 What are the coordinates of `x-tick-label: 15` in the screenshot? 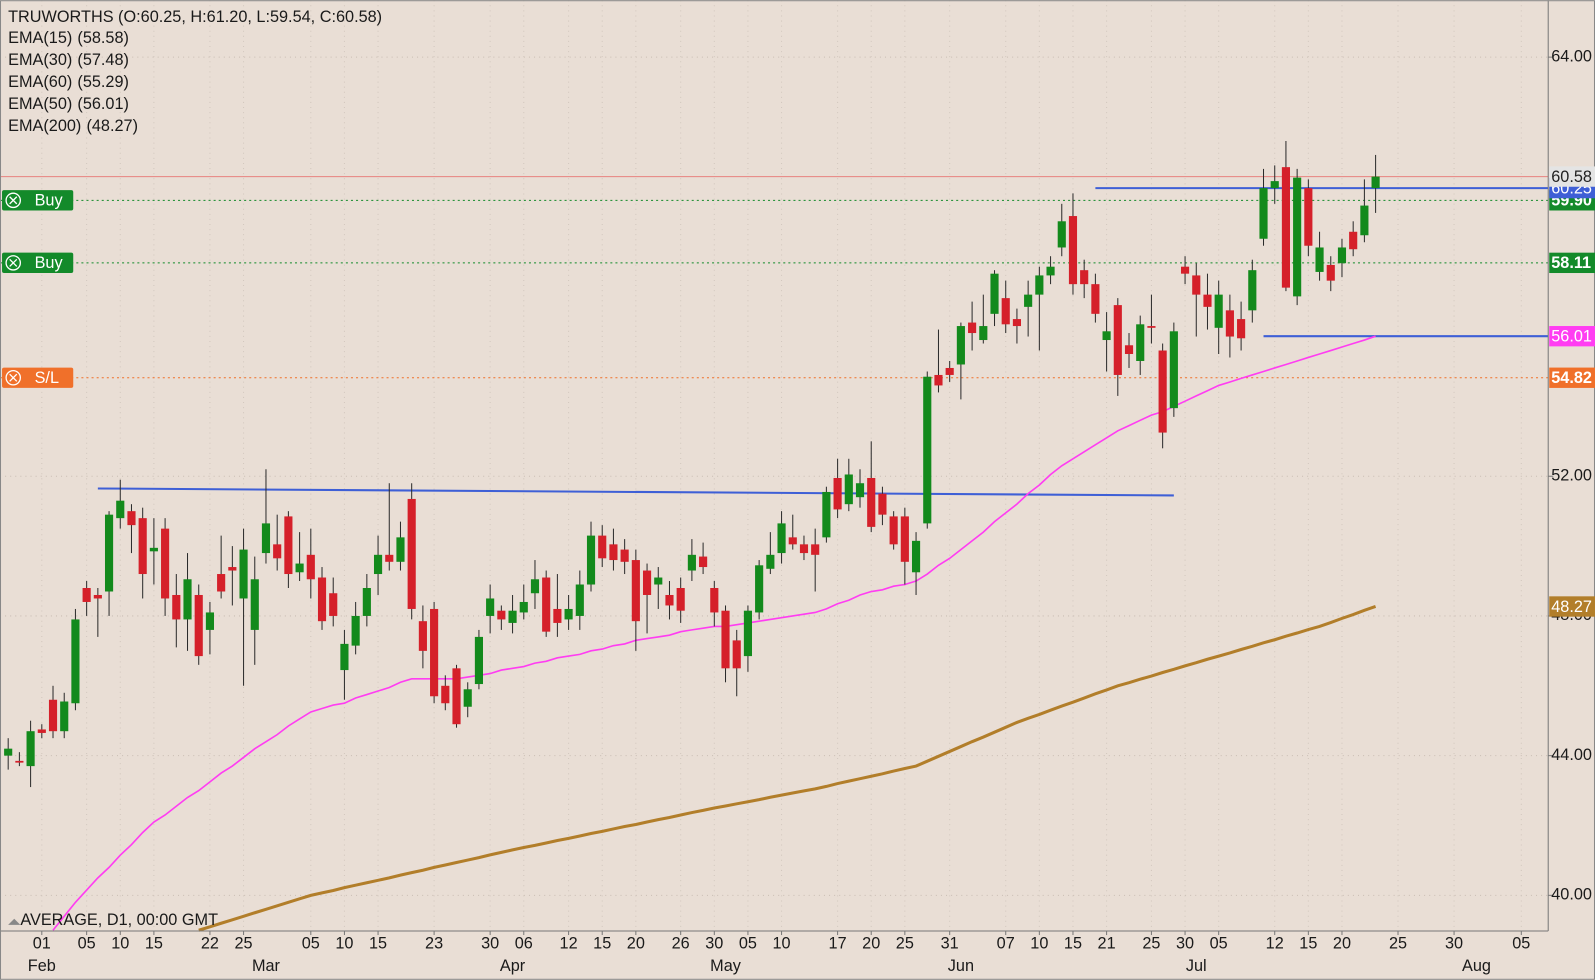 It's located at (378, 943).